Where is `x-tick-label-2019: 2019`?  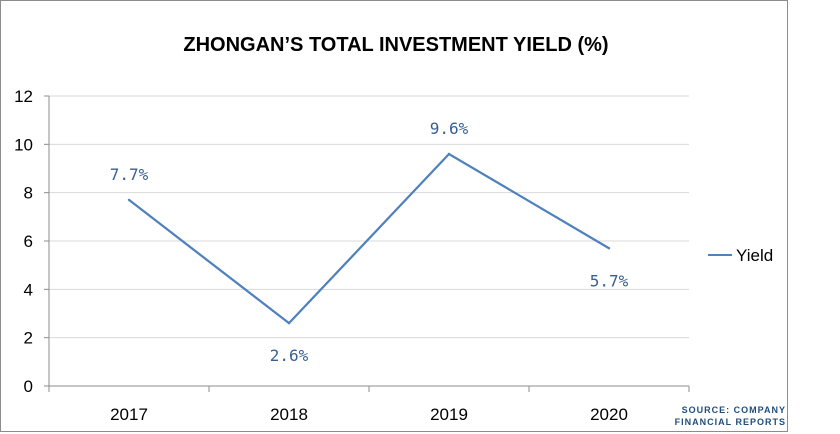 x-tick-label-2019: 2019 is located at coordinates (449, 414).